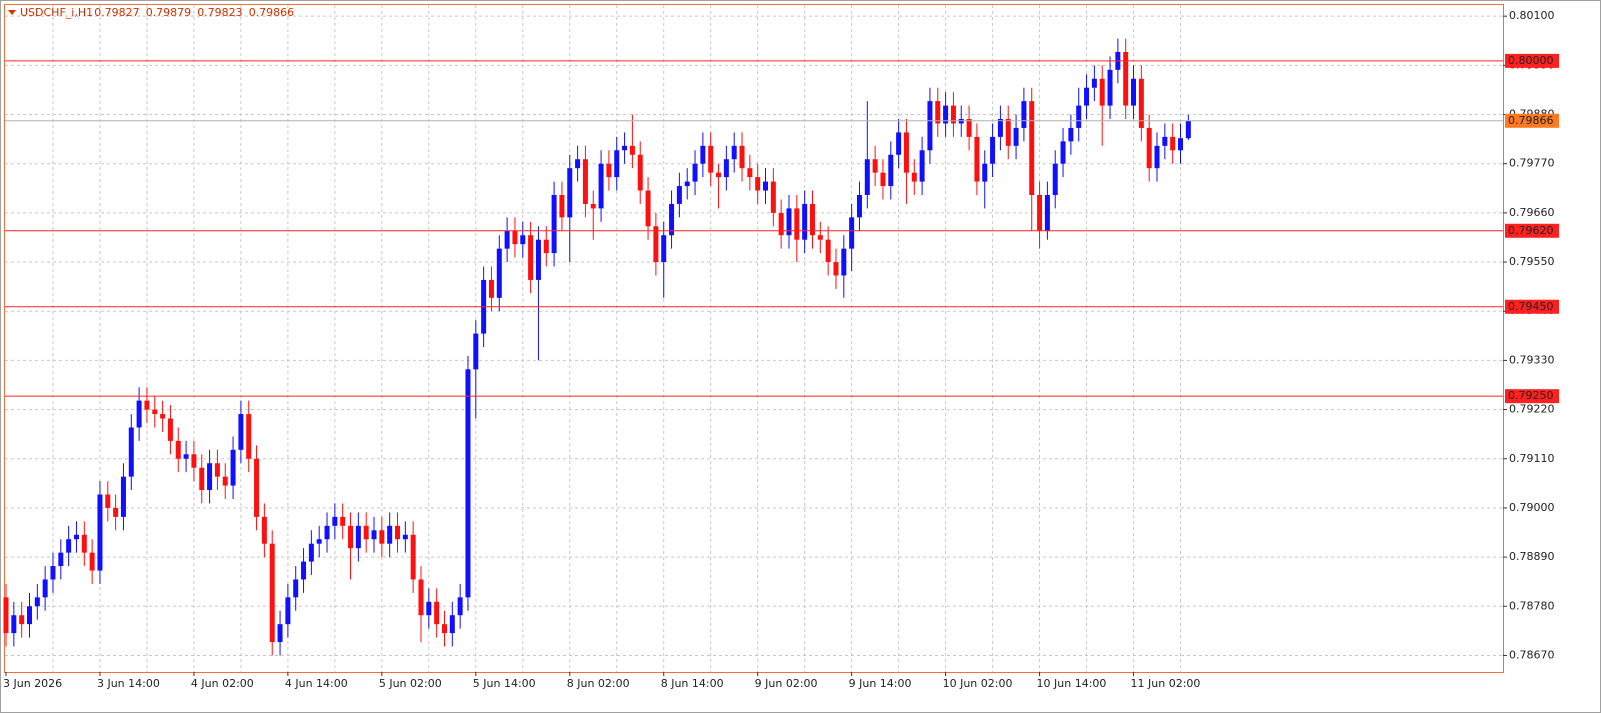 The width and height of the screenshot is (1601, 713). I want to click on x-tick-label: 3 Jun 2026, so click(32, 683).